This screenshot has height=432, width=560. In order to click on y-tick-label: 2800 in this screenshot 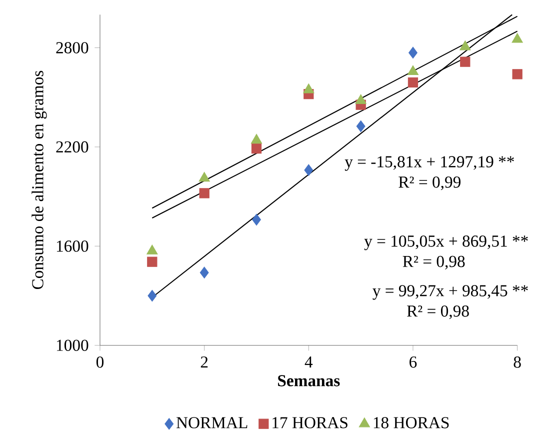, I will do `click(72, 48)`.